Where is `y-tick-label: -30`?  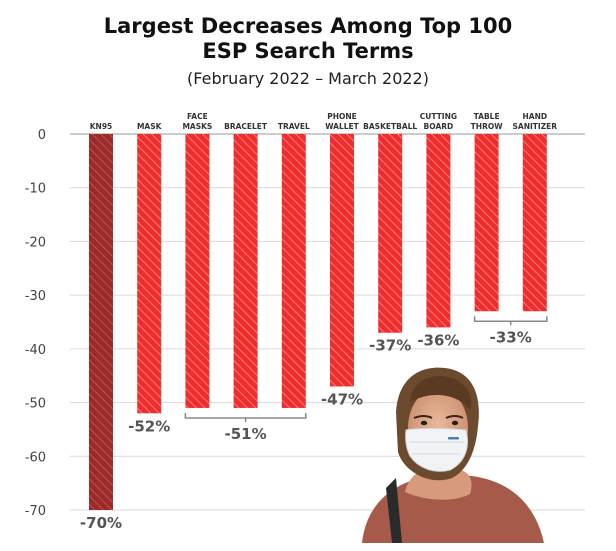
y-tick-label: -30 is located at coordinates (35, 296).